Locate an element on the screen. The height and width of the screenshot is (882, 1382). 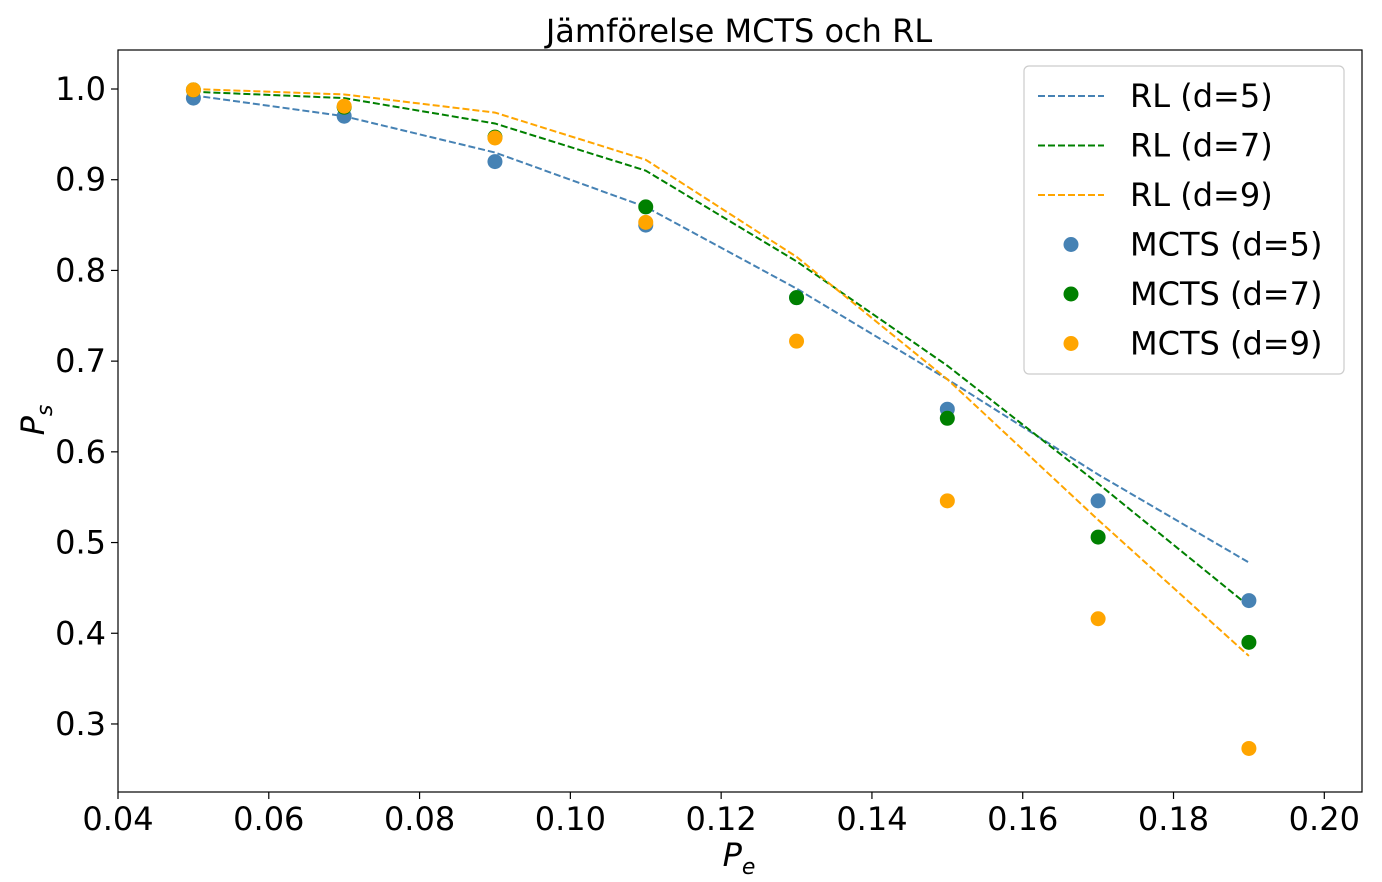
x-axis-label-main: P is located at coordinates (733, 855).